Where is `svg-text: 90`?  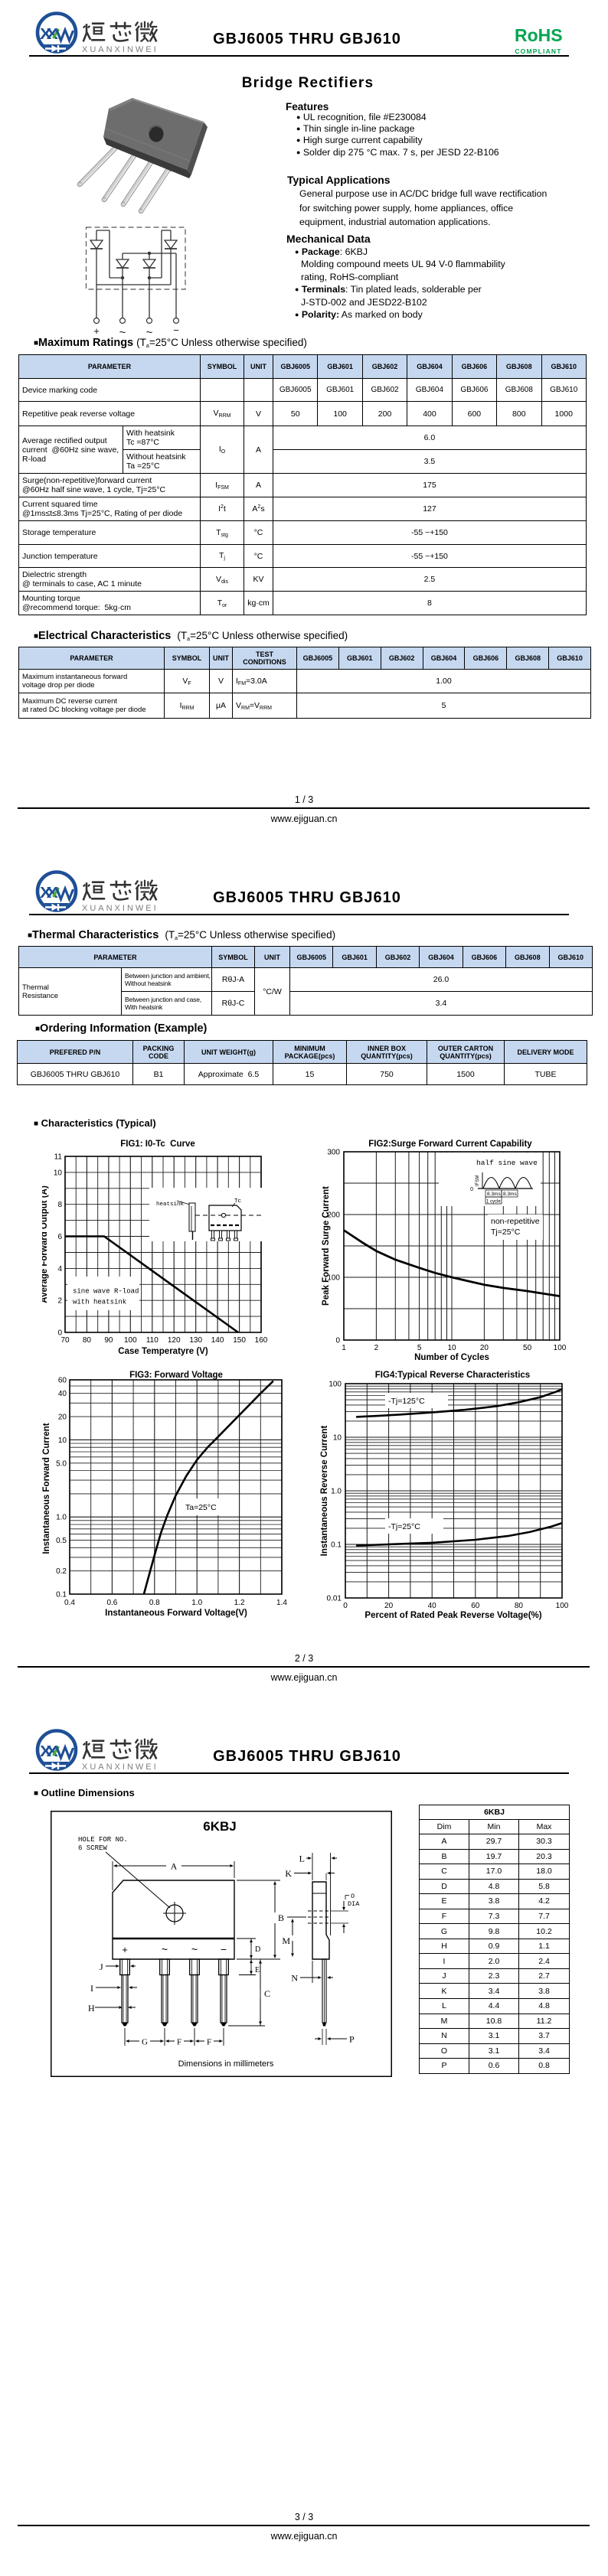
svg-text: 90 is located at coordinates (109, 1340).